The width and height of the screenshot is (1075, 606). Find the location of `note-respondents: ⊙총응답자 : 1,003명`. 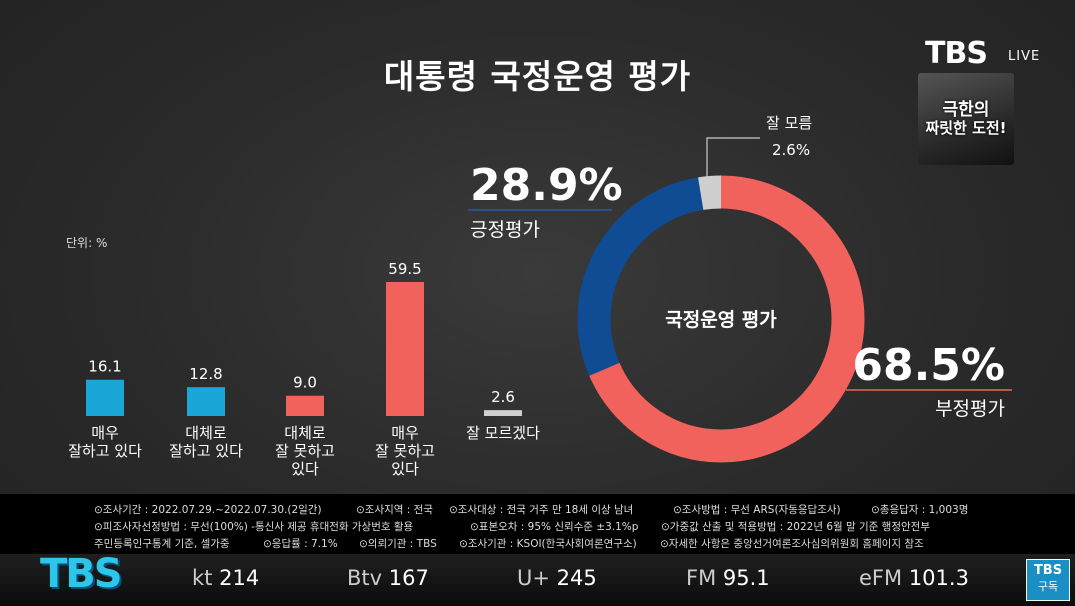

note-respondents: ⊙총응답자 : 1,003명 is located at coordinates (920, 510).